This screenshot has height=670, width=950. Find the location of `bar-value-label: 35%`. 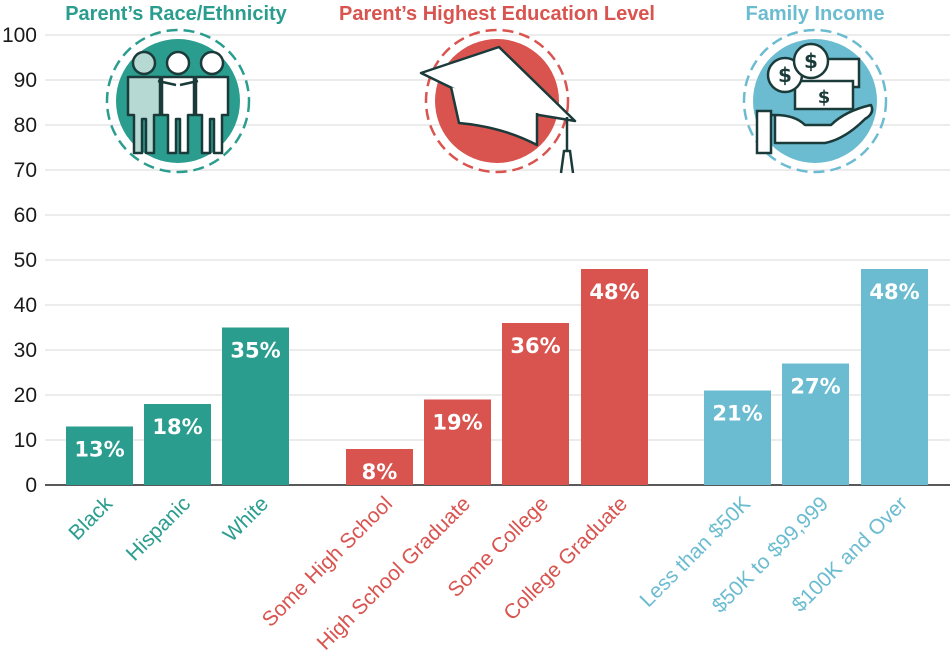

bar-value-label: 35% is located at coordinates (255, 351).